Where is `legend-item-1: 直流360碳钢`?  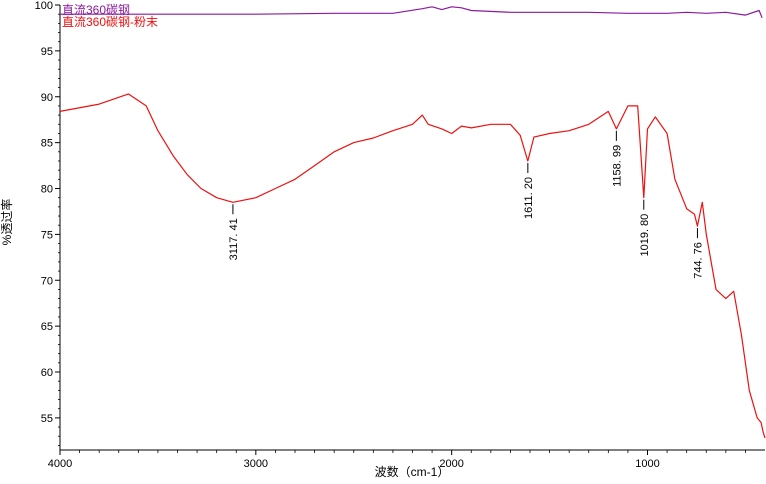 legend-item-1: 直流360碳钢 is located at coordinates (96, 10).